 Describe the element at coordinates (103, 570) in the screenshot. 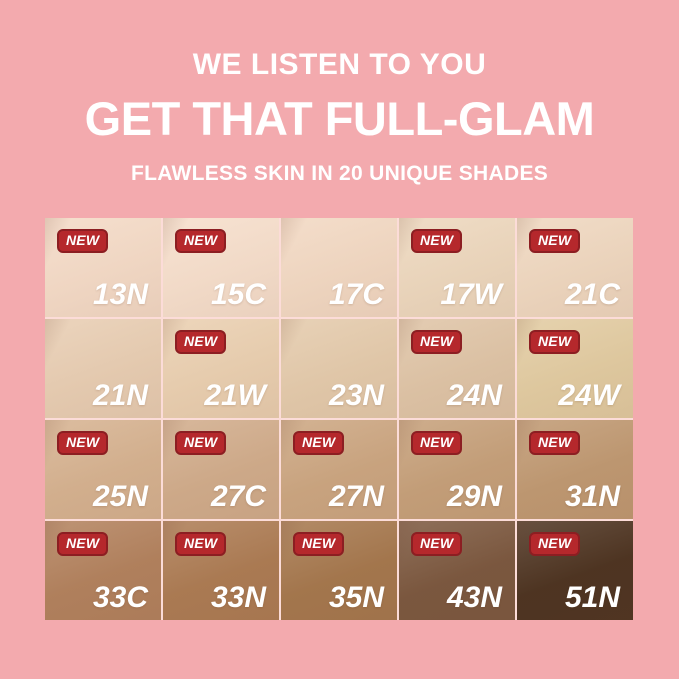

I see `shade-swatch: NEW 33C` at that location.